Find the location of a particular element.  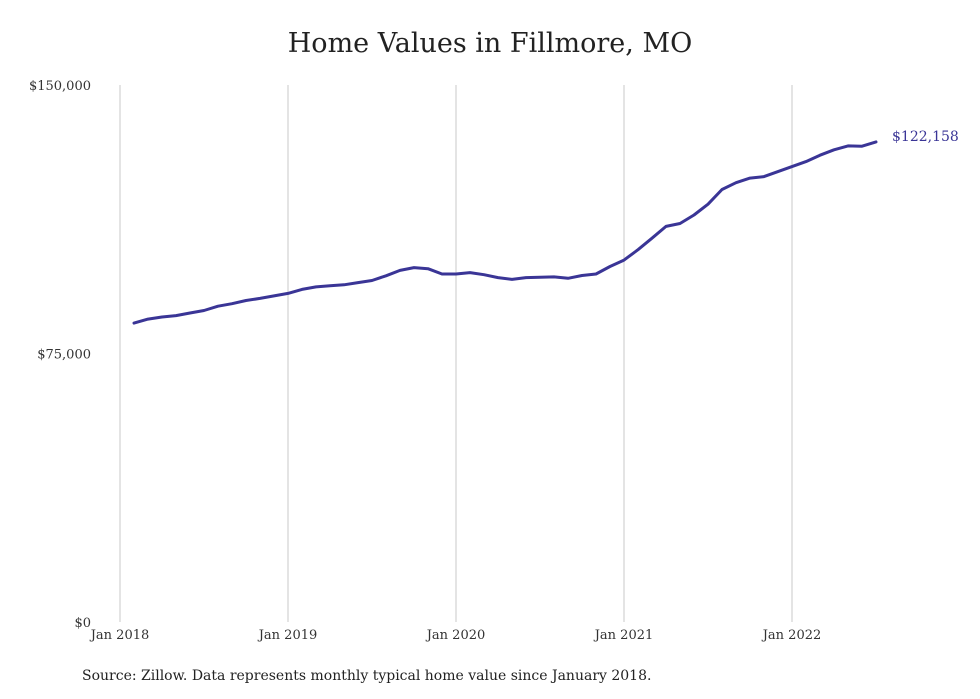

end-label-group: $122,158 is located at coordinates (925, 137).